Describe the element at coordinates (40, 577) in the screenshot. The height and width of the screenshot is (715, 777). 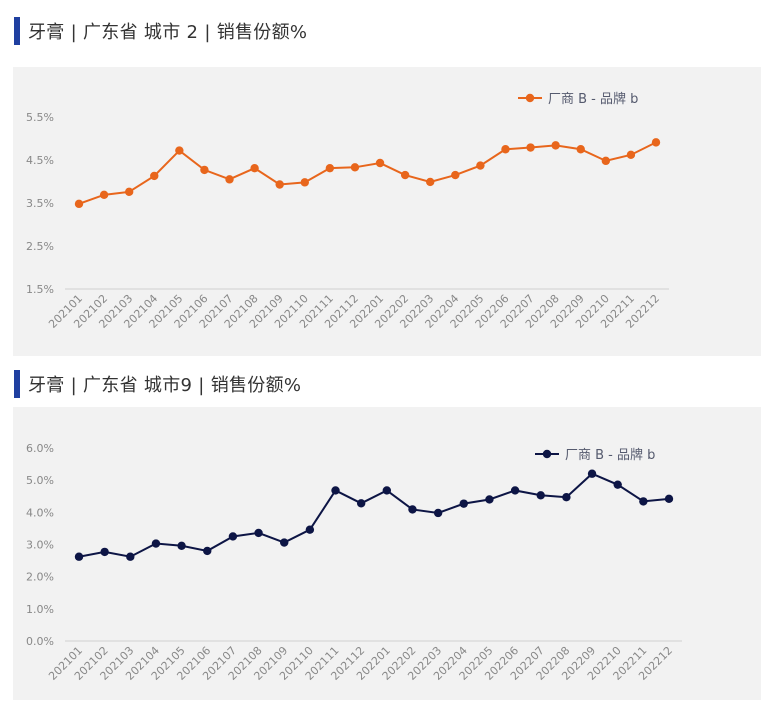
I see `y-tick-label: 2.0%` at that location.